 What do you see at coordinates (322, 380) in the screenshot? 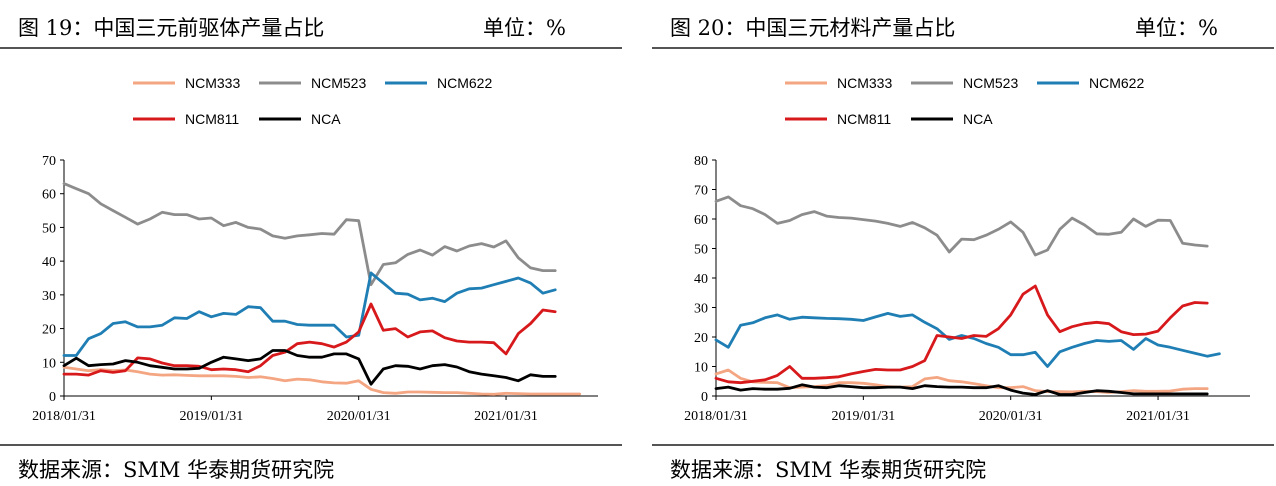
I see `series-line-ncm333` at bounding box center [322, 380].